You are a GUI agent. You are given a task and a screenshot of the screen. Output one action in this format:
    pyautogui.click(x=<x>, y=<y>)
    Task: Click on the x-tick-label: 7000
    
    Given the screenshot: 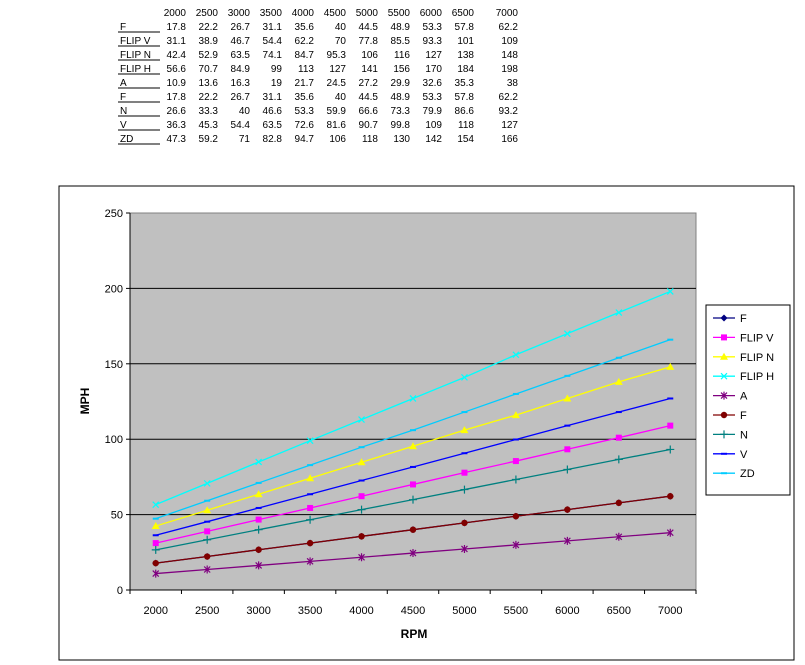 What is the action you would take?
    pyautogui.click(x=670, y=611)
    